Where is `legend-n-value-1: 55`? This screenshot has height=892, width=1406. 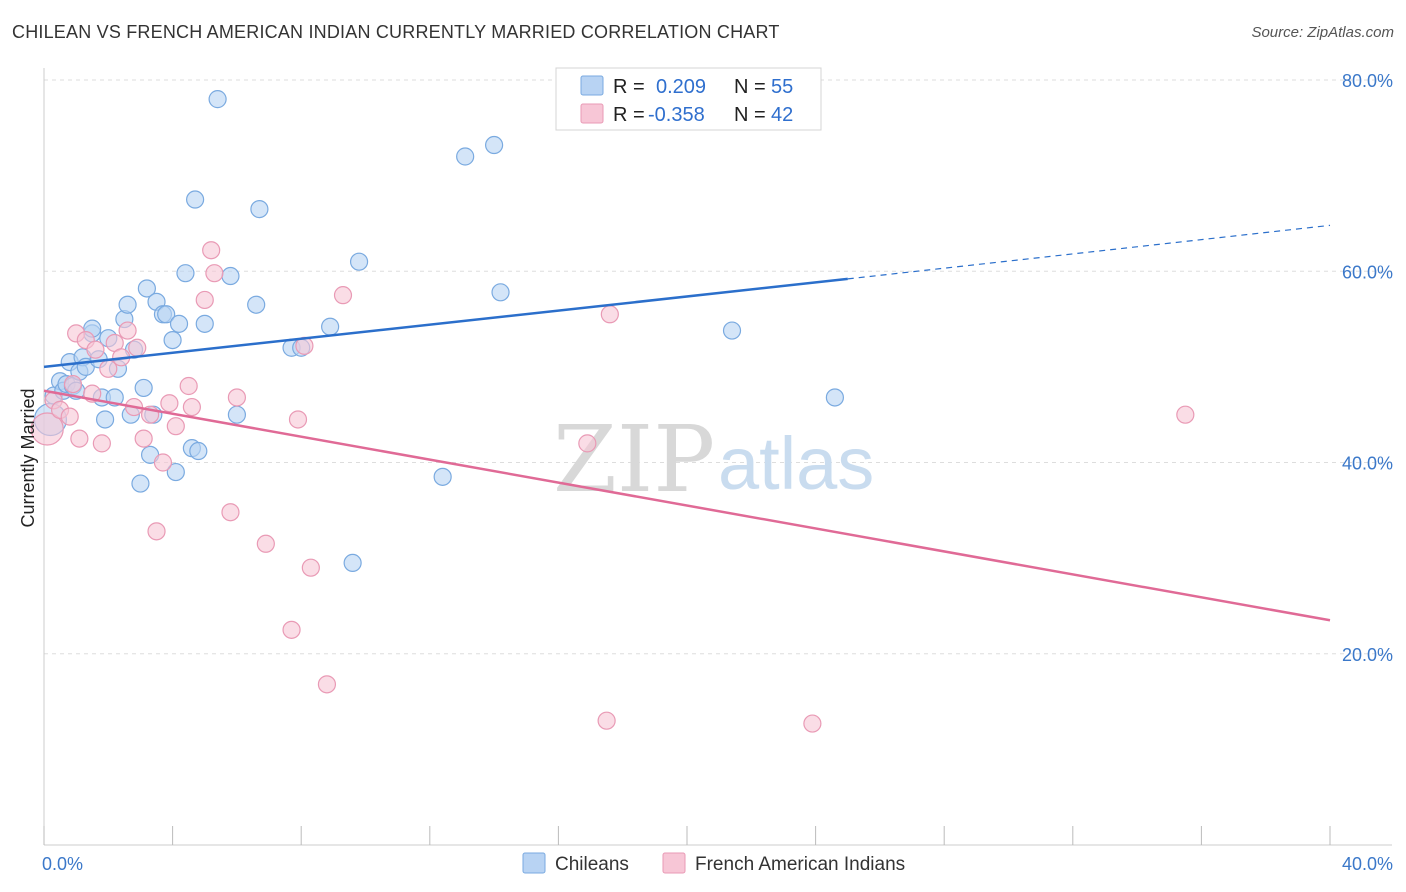 legend-n-value-1: 55 is located at coordinates (782, 87).